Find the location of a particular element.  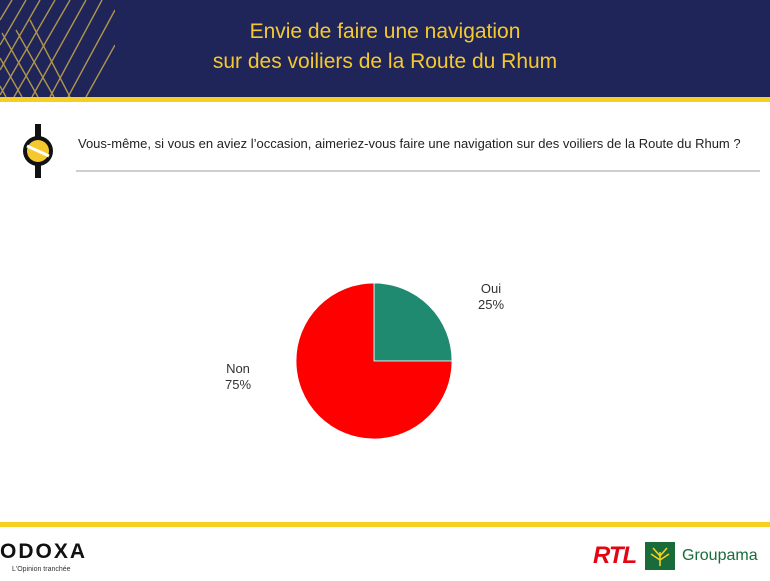

slice-value-non: 75% is located at coordinates (238, 384).